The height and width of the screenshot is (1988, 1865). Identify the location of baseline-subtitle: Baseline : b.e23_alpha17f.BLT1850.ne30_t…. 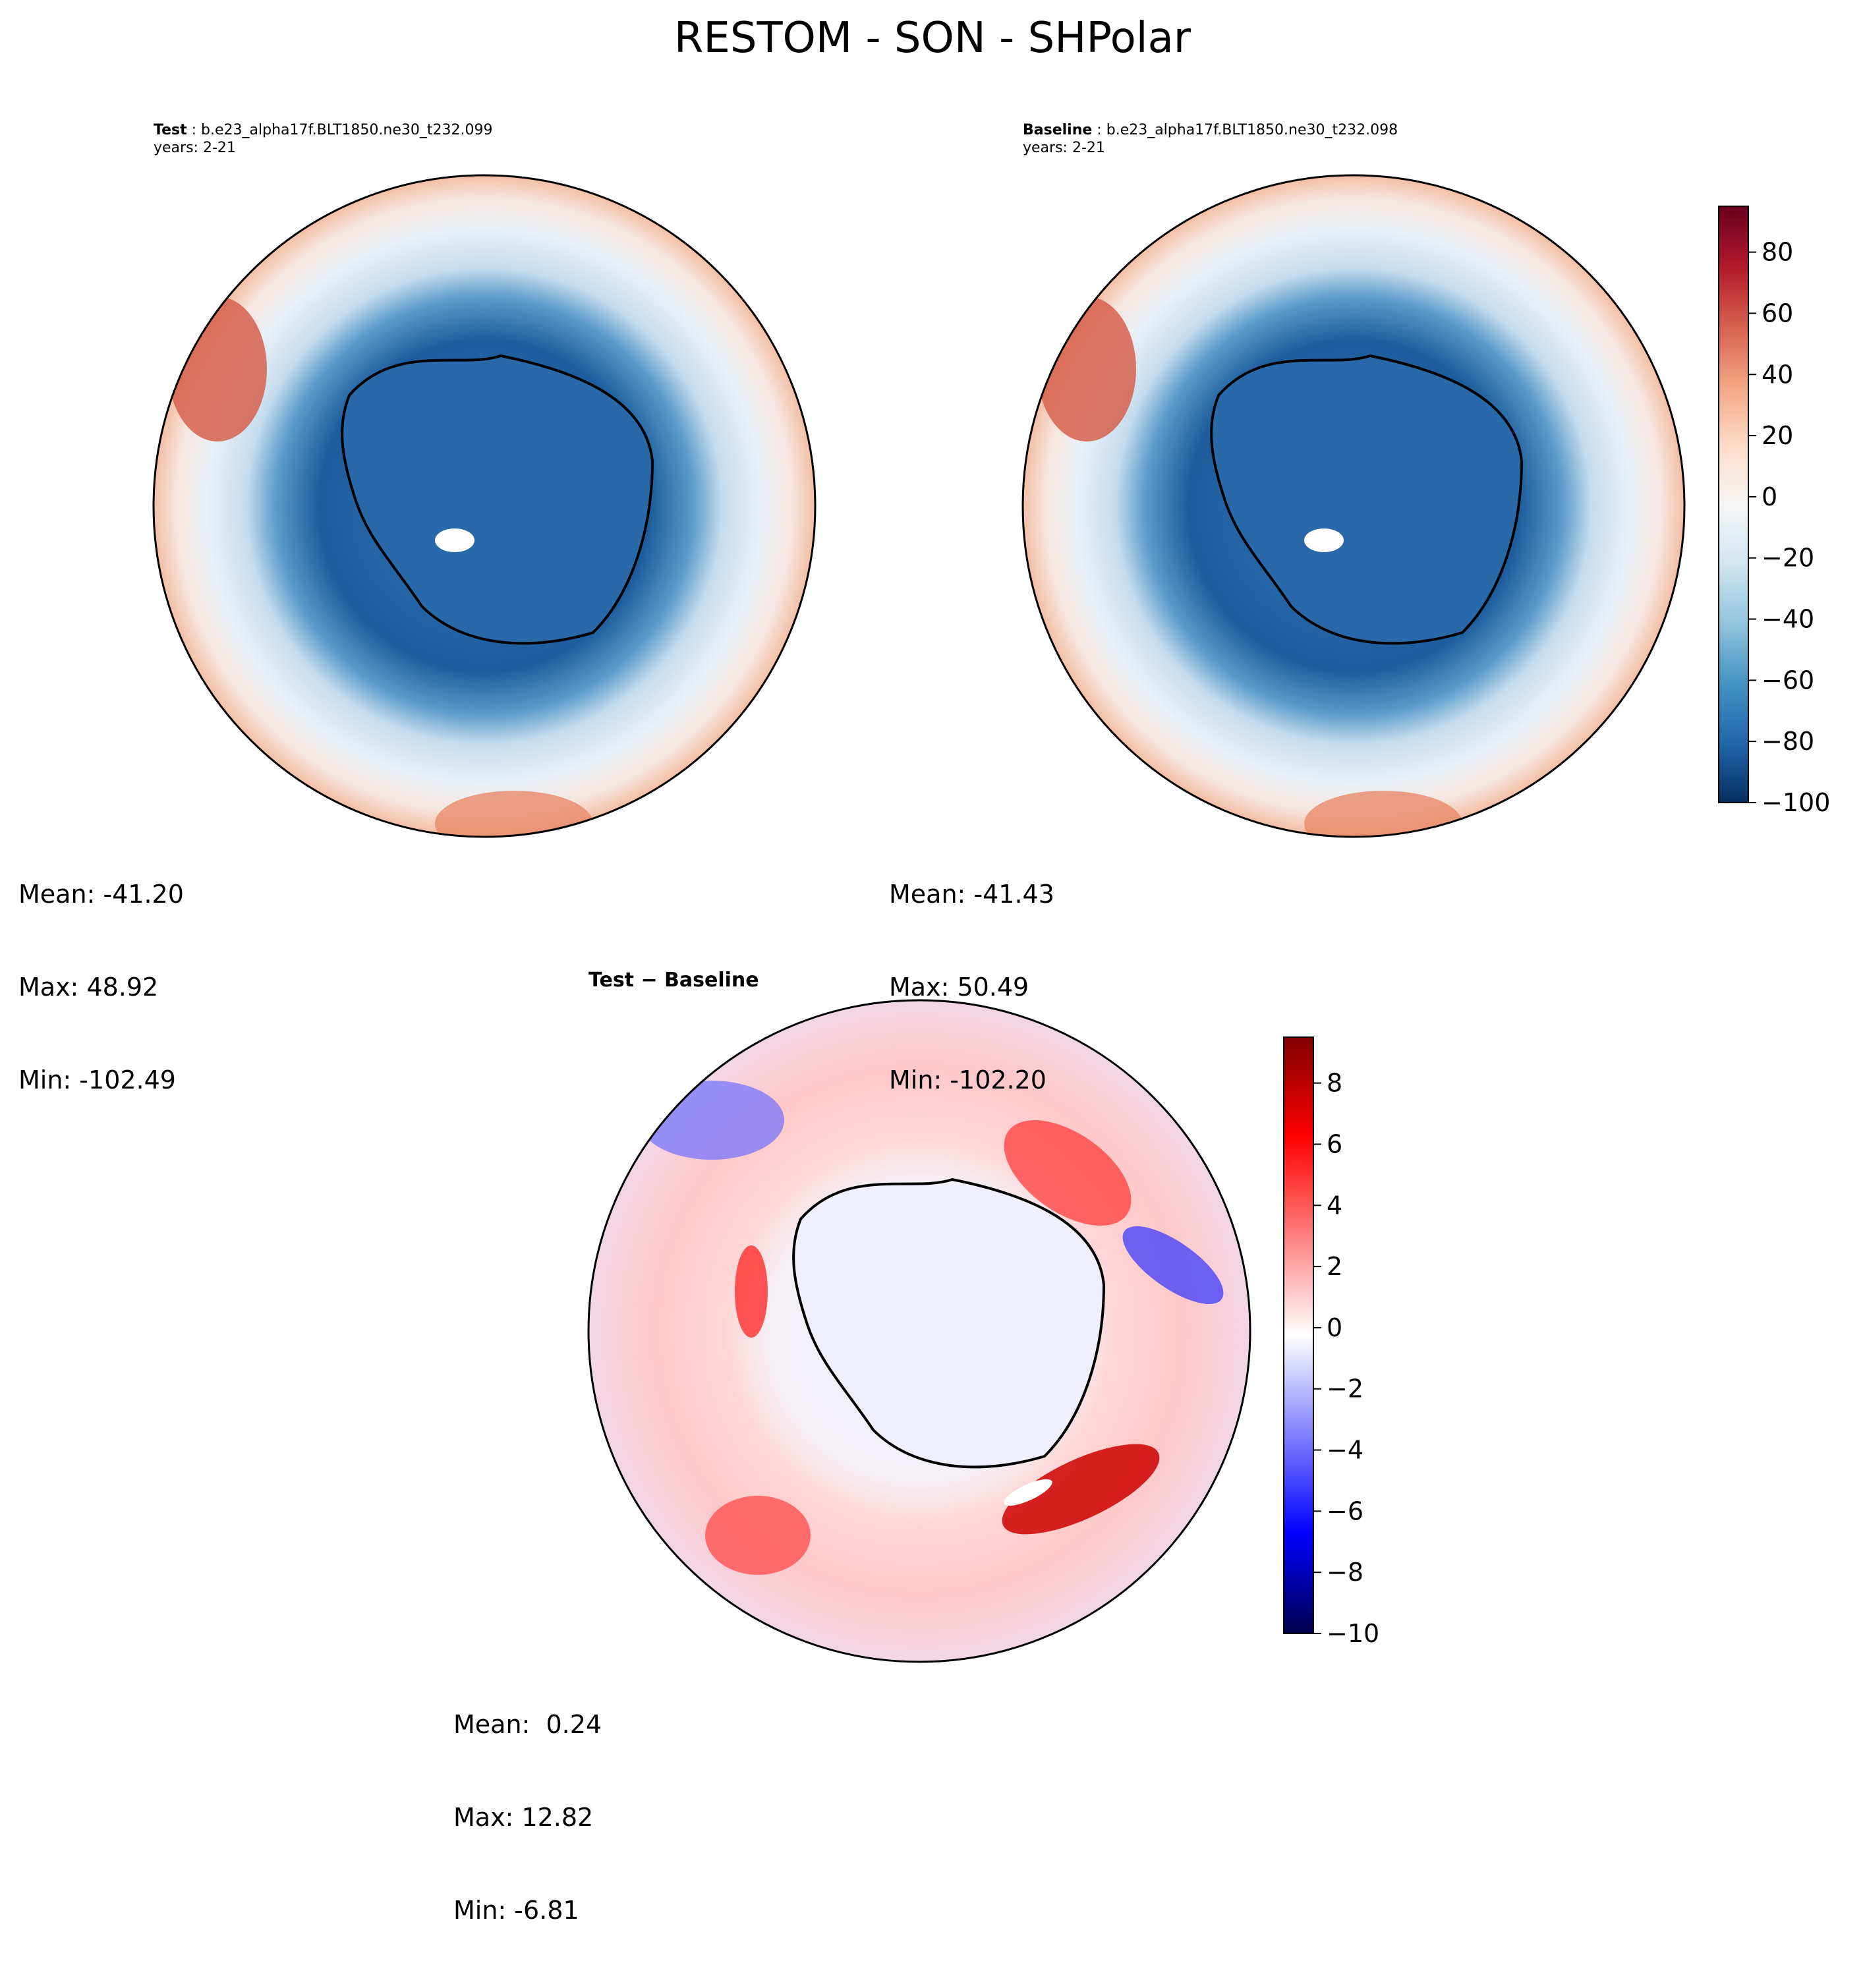
(1210, 130).